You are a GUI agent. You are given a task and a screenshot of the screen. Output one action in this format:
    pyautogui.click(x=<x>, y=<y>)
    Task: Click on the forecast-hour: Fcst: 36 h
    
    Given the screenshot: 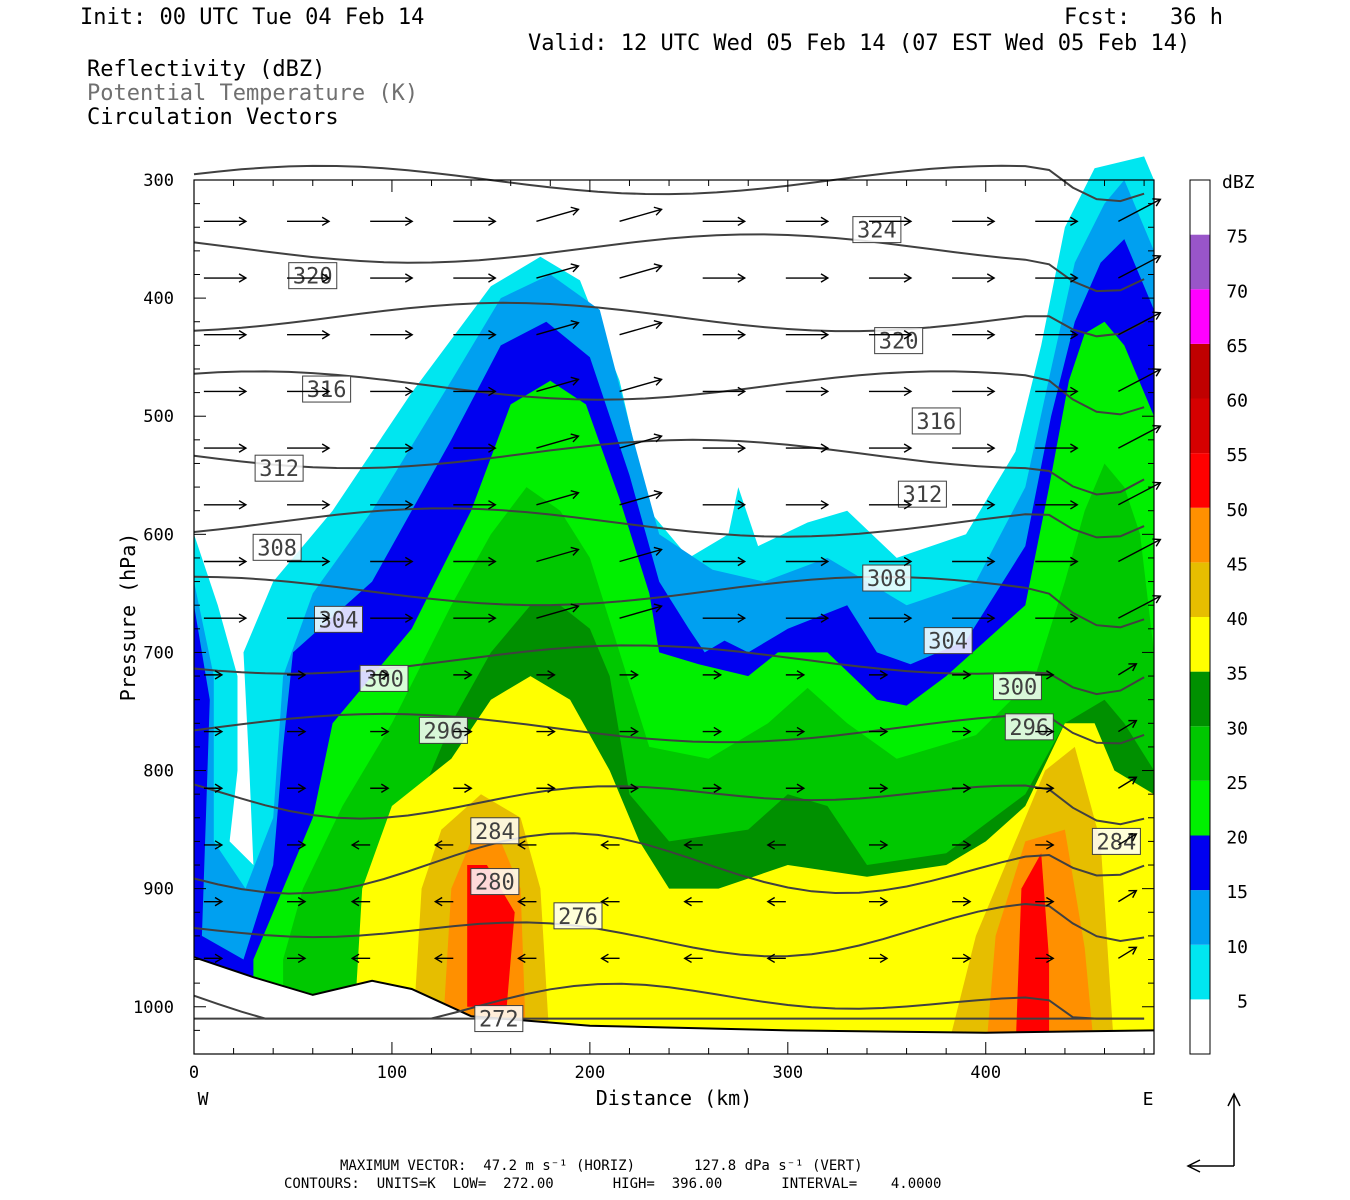 What is the action you would take?
    pyautogui.click(x=1143, y=17)
    